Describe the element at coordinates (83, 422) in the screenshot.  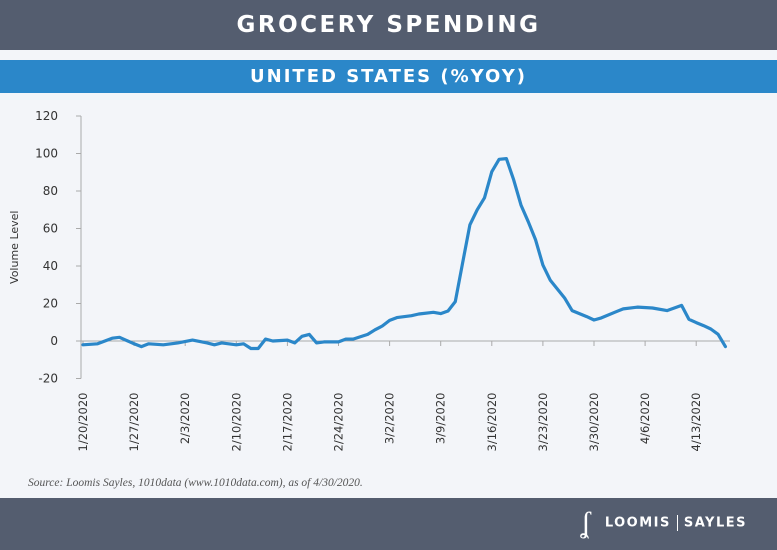
I see `x-tick-label: 1/20/2020` at that location.